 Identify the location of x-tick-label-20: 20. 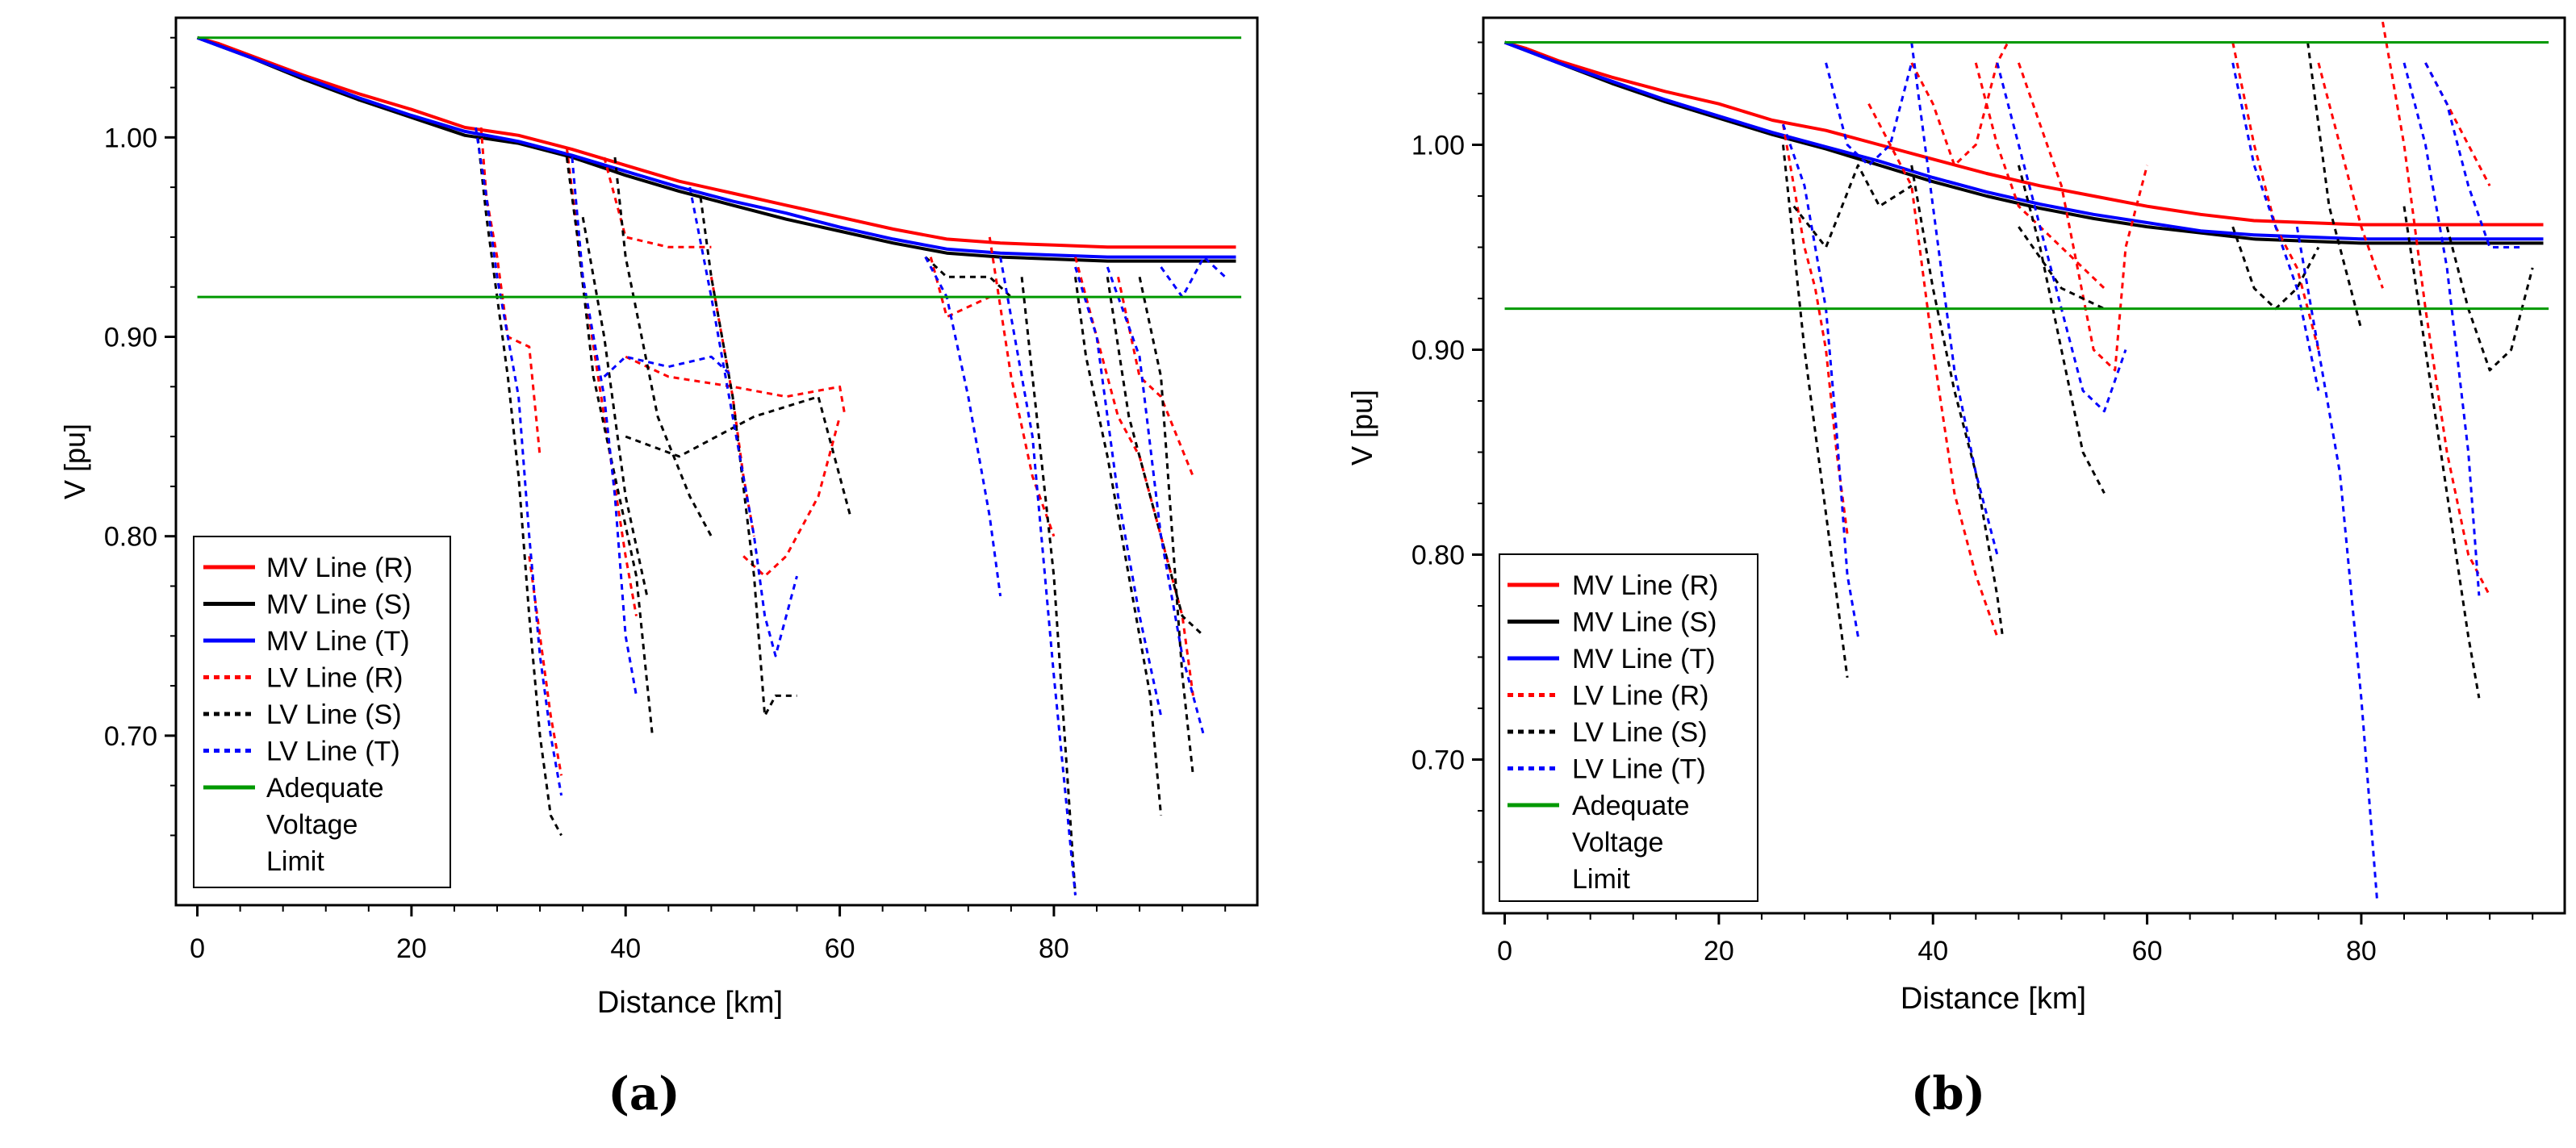
(1719, 951).